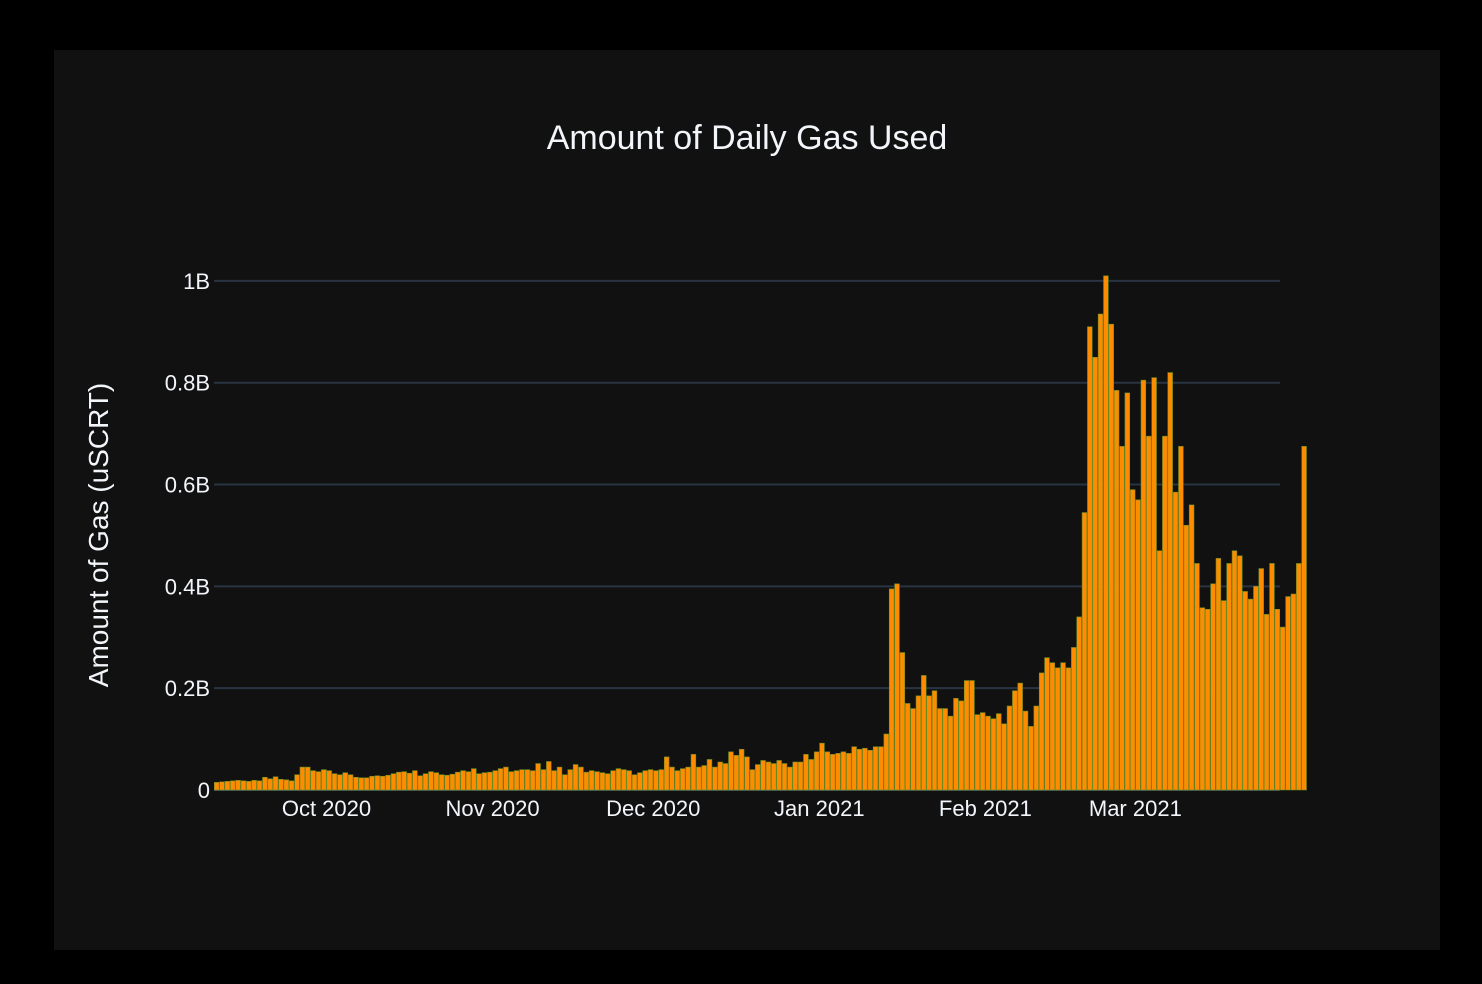 The width and height of the screenshot is (1482, 984). Describe the element at coordinates (1135, 808) in the screenshot. I see `x-tick-label: Mar 2021` at that location.